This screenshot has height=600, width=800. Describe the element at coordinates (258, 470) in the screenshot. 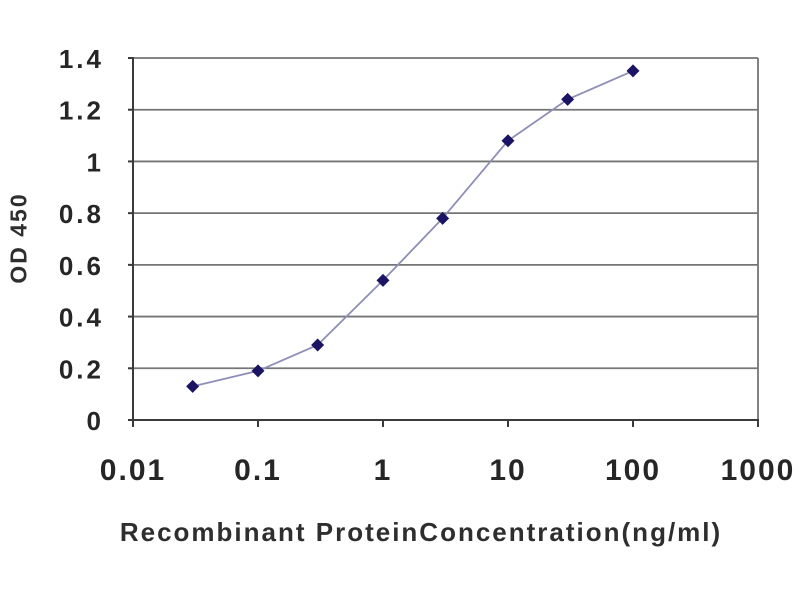

I see `x-tick-label: 0.1` at that location.